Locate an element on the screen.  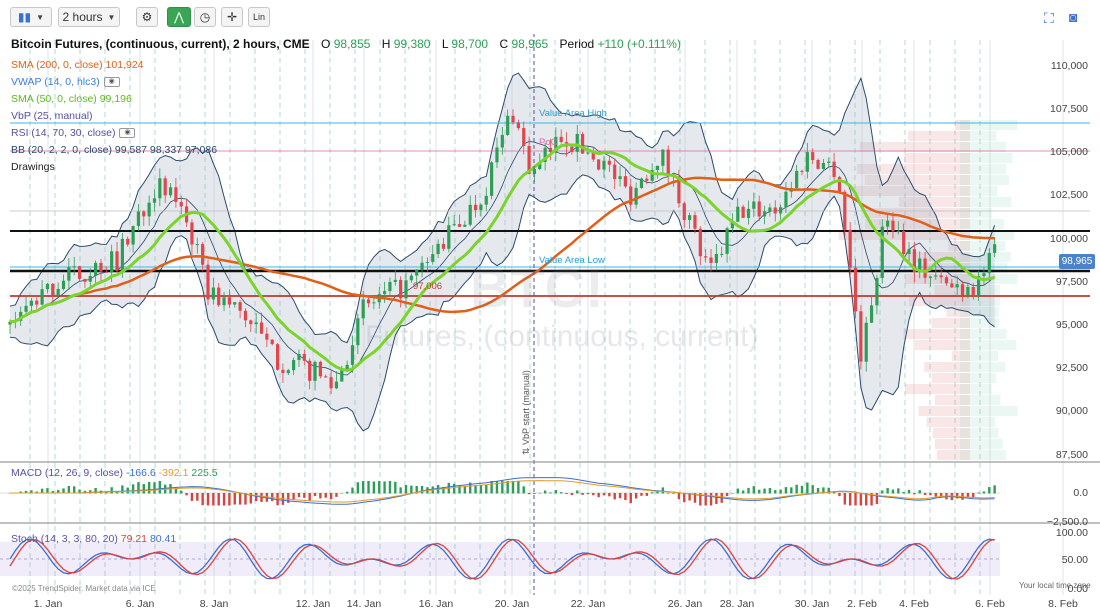
legend-sma50: SMA (50, 0, close) 99,196 is located at coordinates (71, 99).